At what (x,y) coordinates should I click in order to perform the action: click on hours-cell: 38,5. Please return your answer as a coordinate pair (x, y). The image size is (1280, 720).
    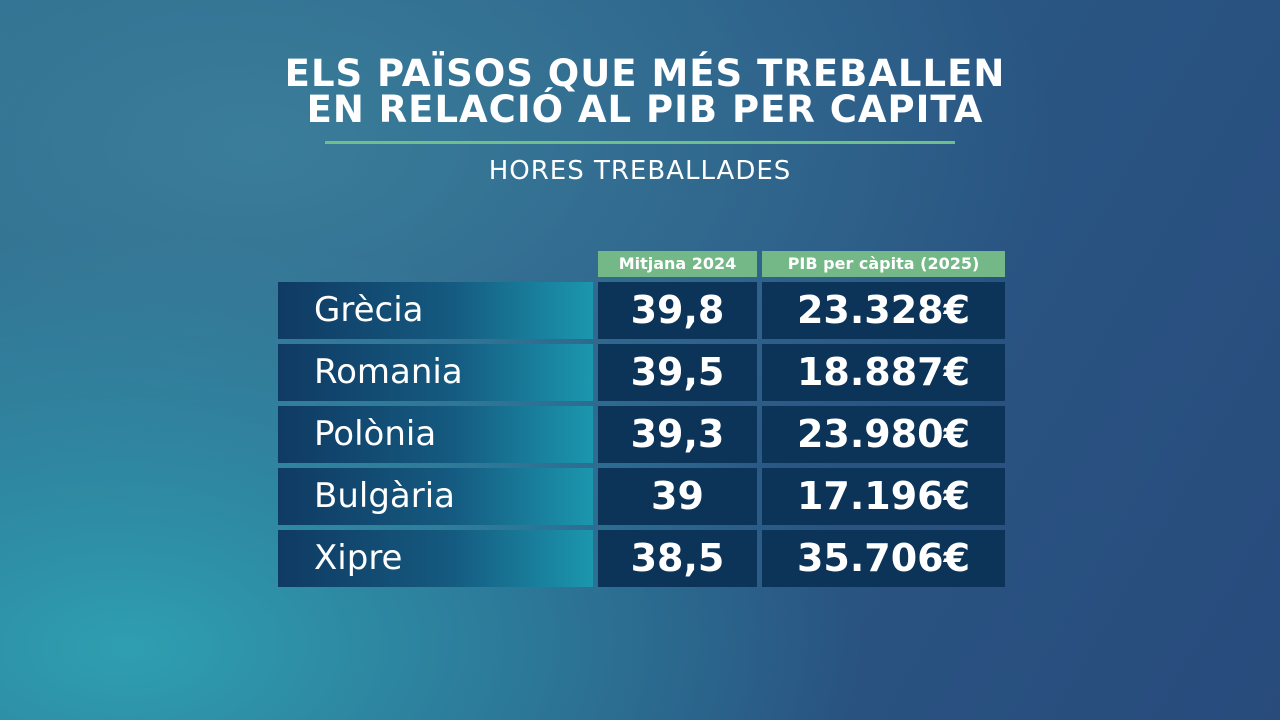
    Looking at the image, I should click on (677, 558).